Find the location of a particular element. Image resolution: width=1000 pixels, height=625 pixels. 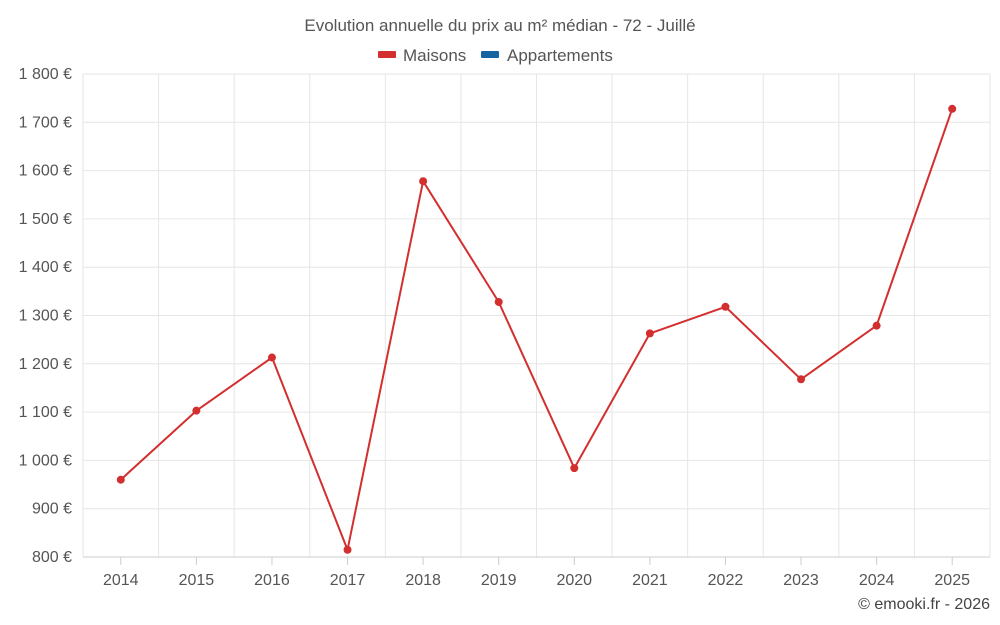

x-tick-label: 2016 is located at coordinates (272, 580).